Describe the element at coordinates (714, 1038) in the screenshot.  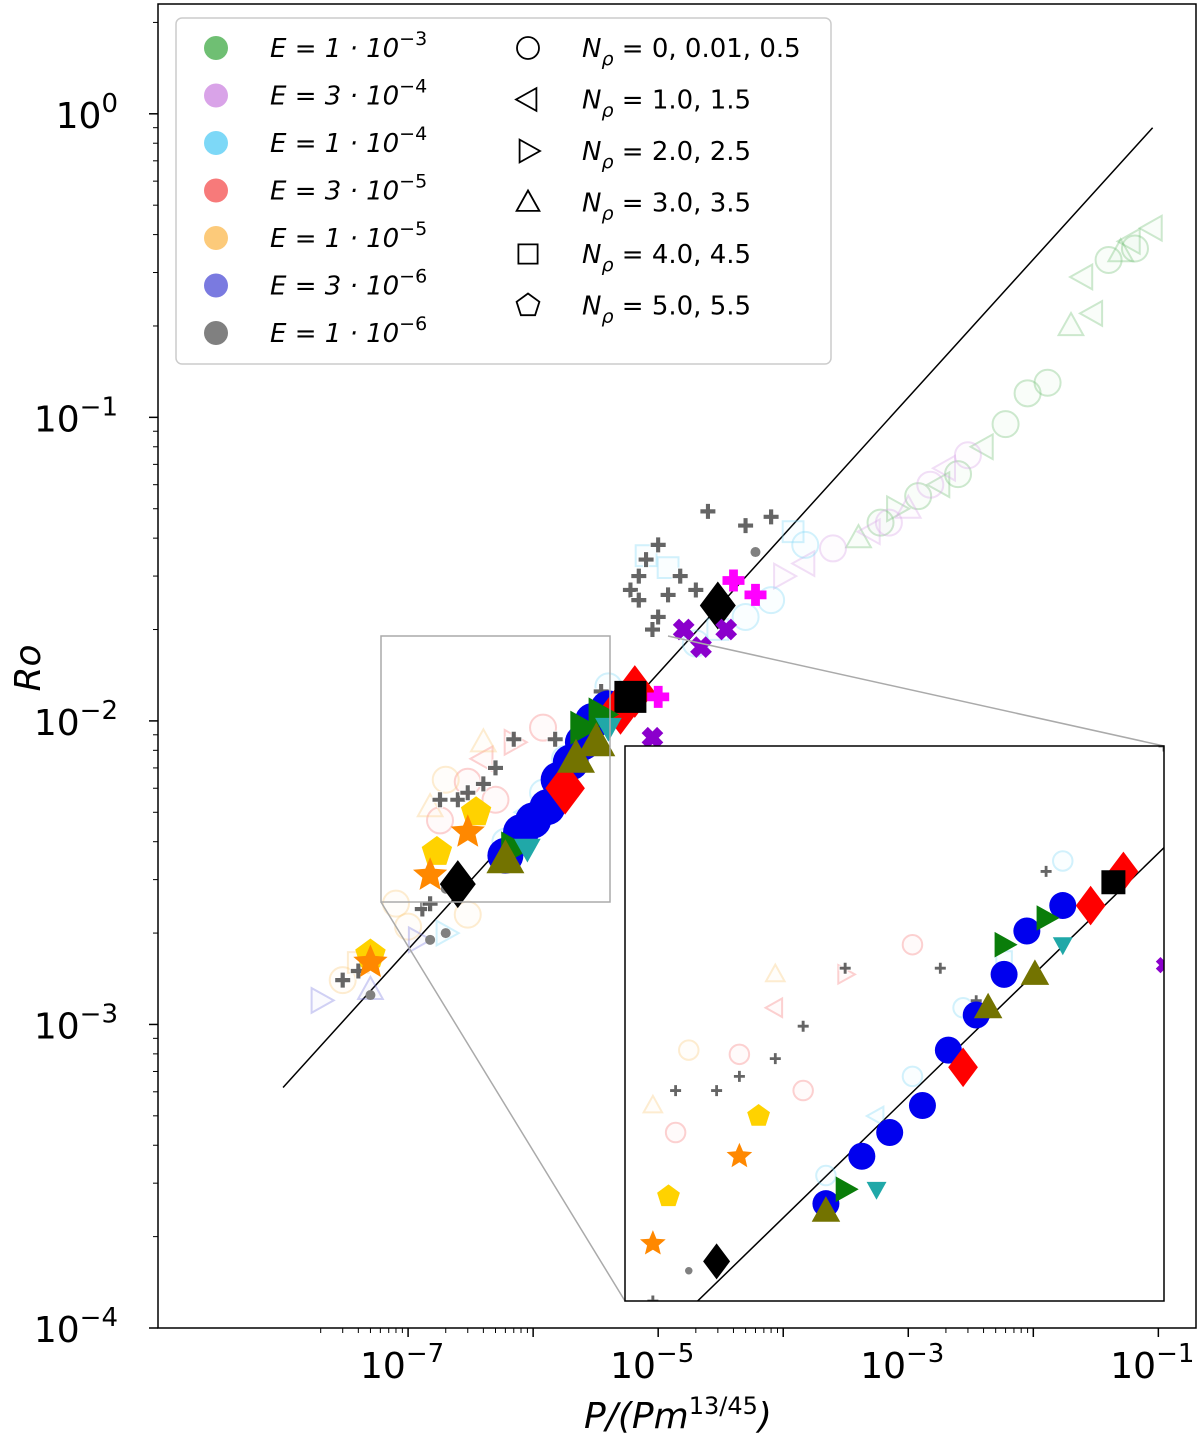
I see `inset-series-E=1e-5` at that location.